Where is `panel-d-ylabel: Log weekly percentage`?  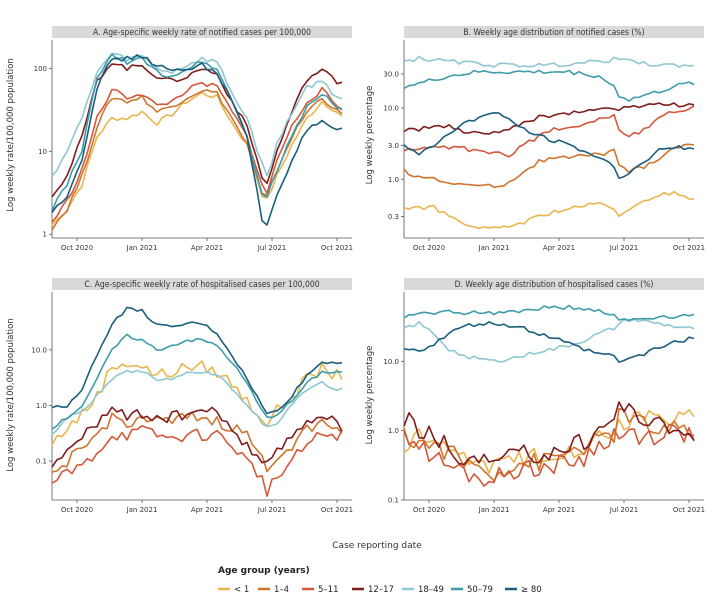 panel-d-ylabel: Log weekly percentage is located at coordinates (370, 395).